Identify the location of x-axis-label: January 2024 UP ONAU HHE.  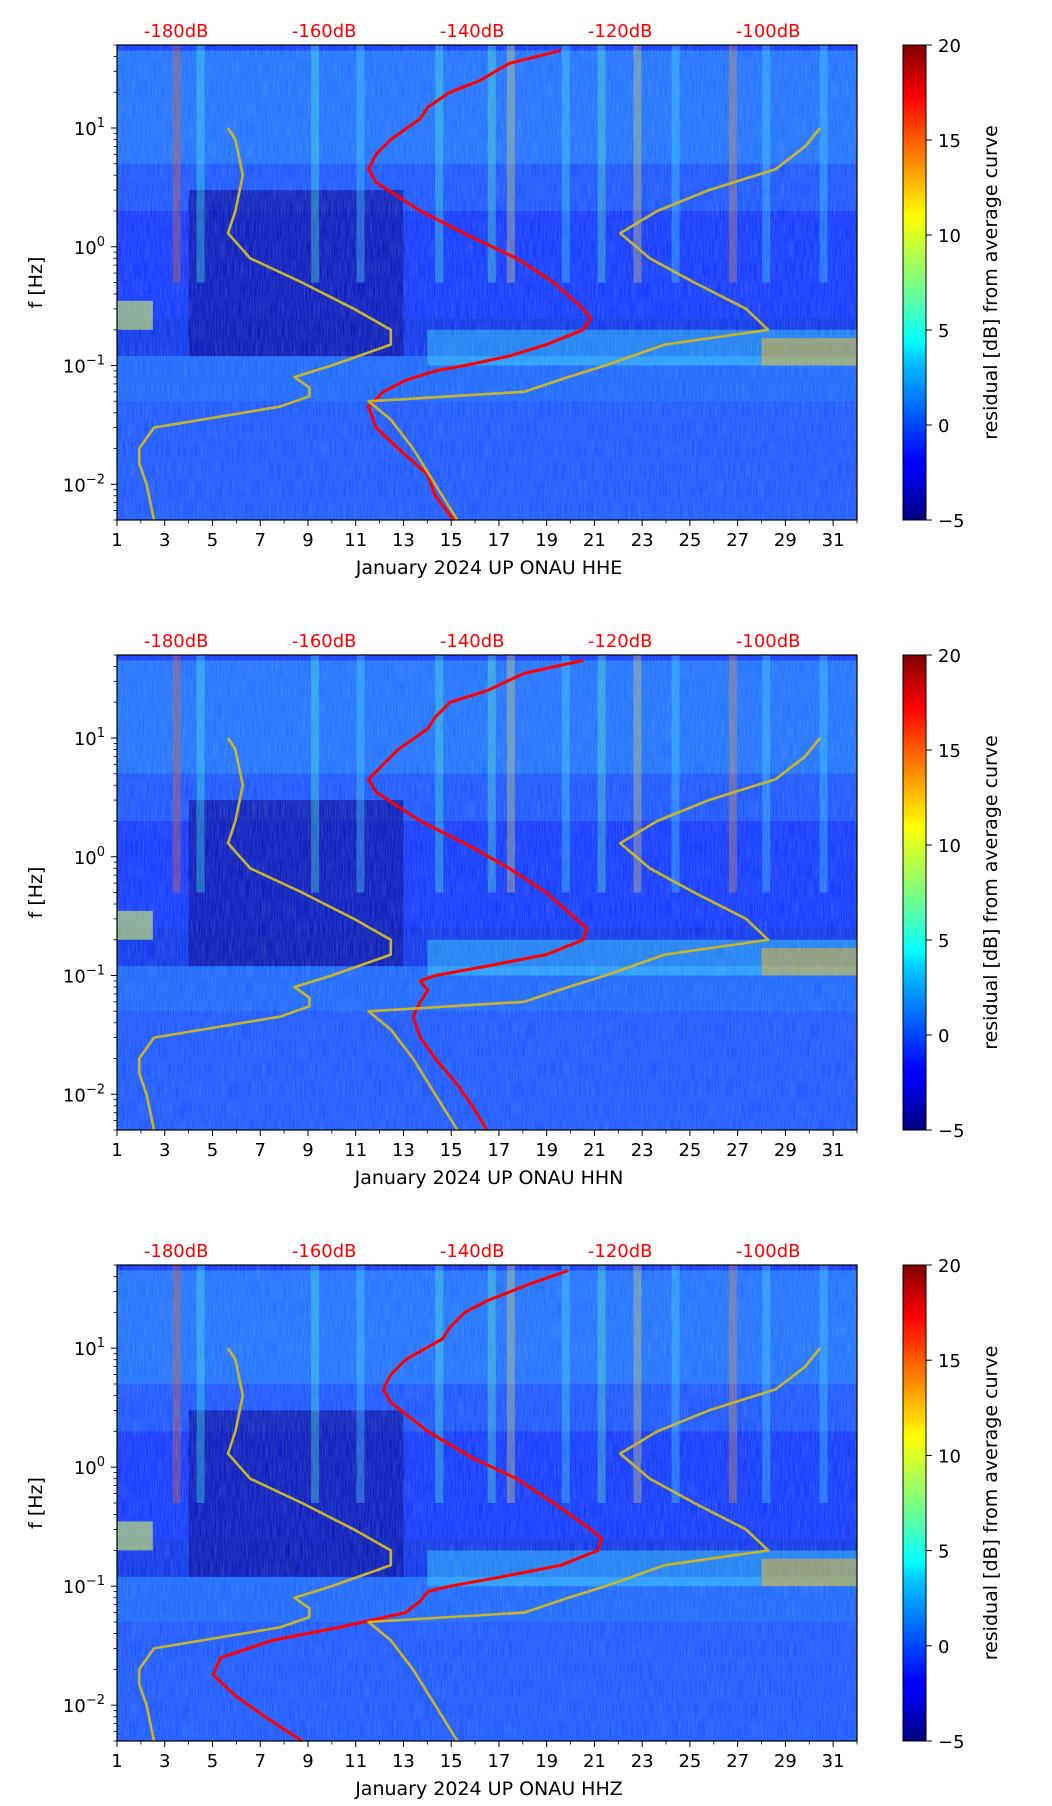
(489, 568).